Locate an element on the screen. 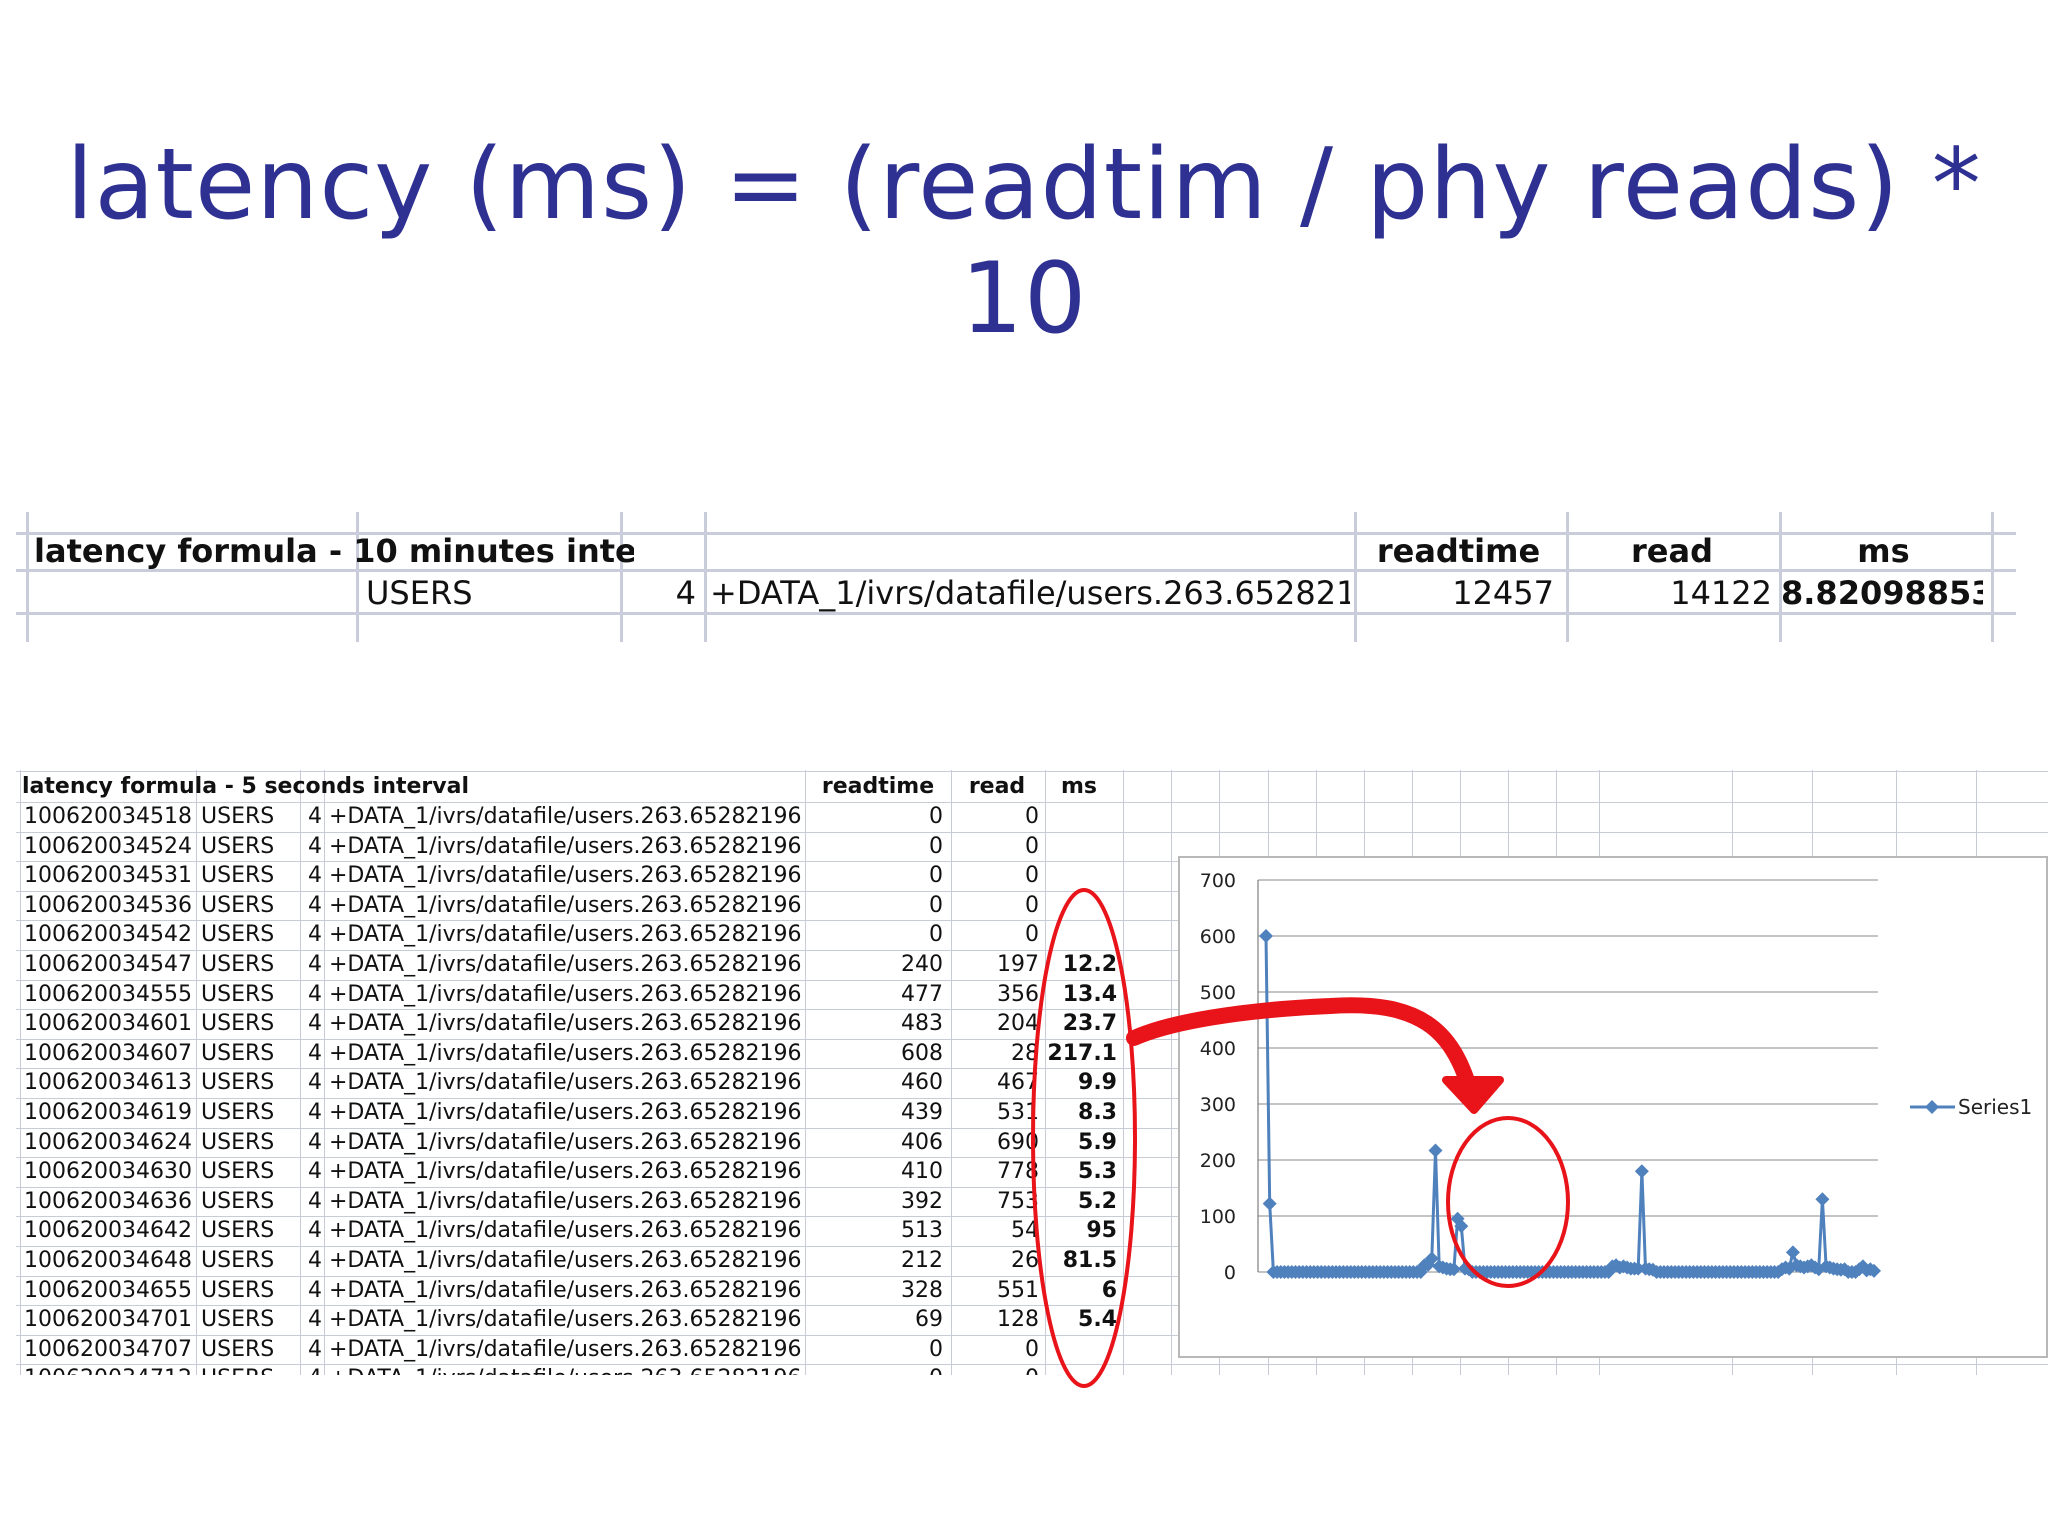  row-read: 204 is located at coordinates (1018, 1024).